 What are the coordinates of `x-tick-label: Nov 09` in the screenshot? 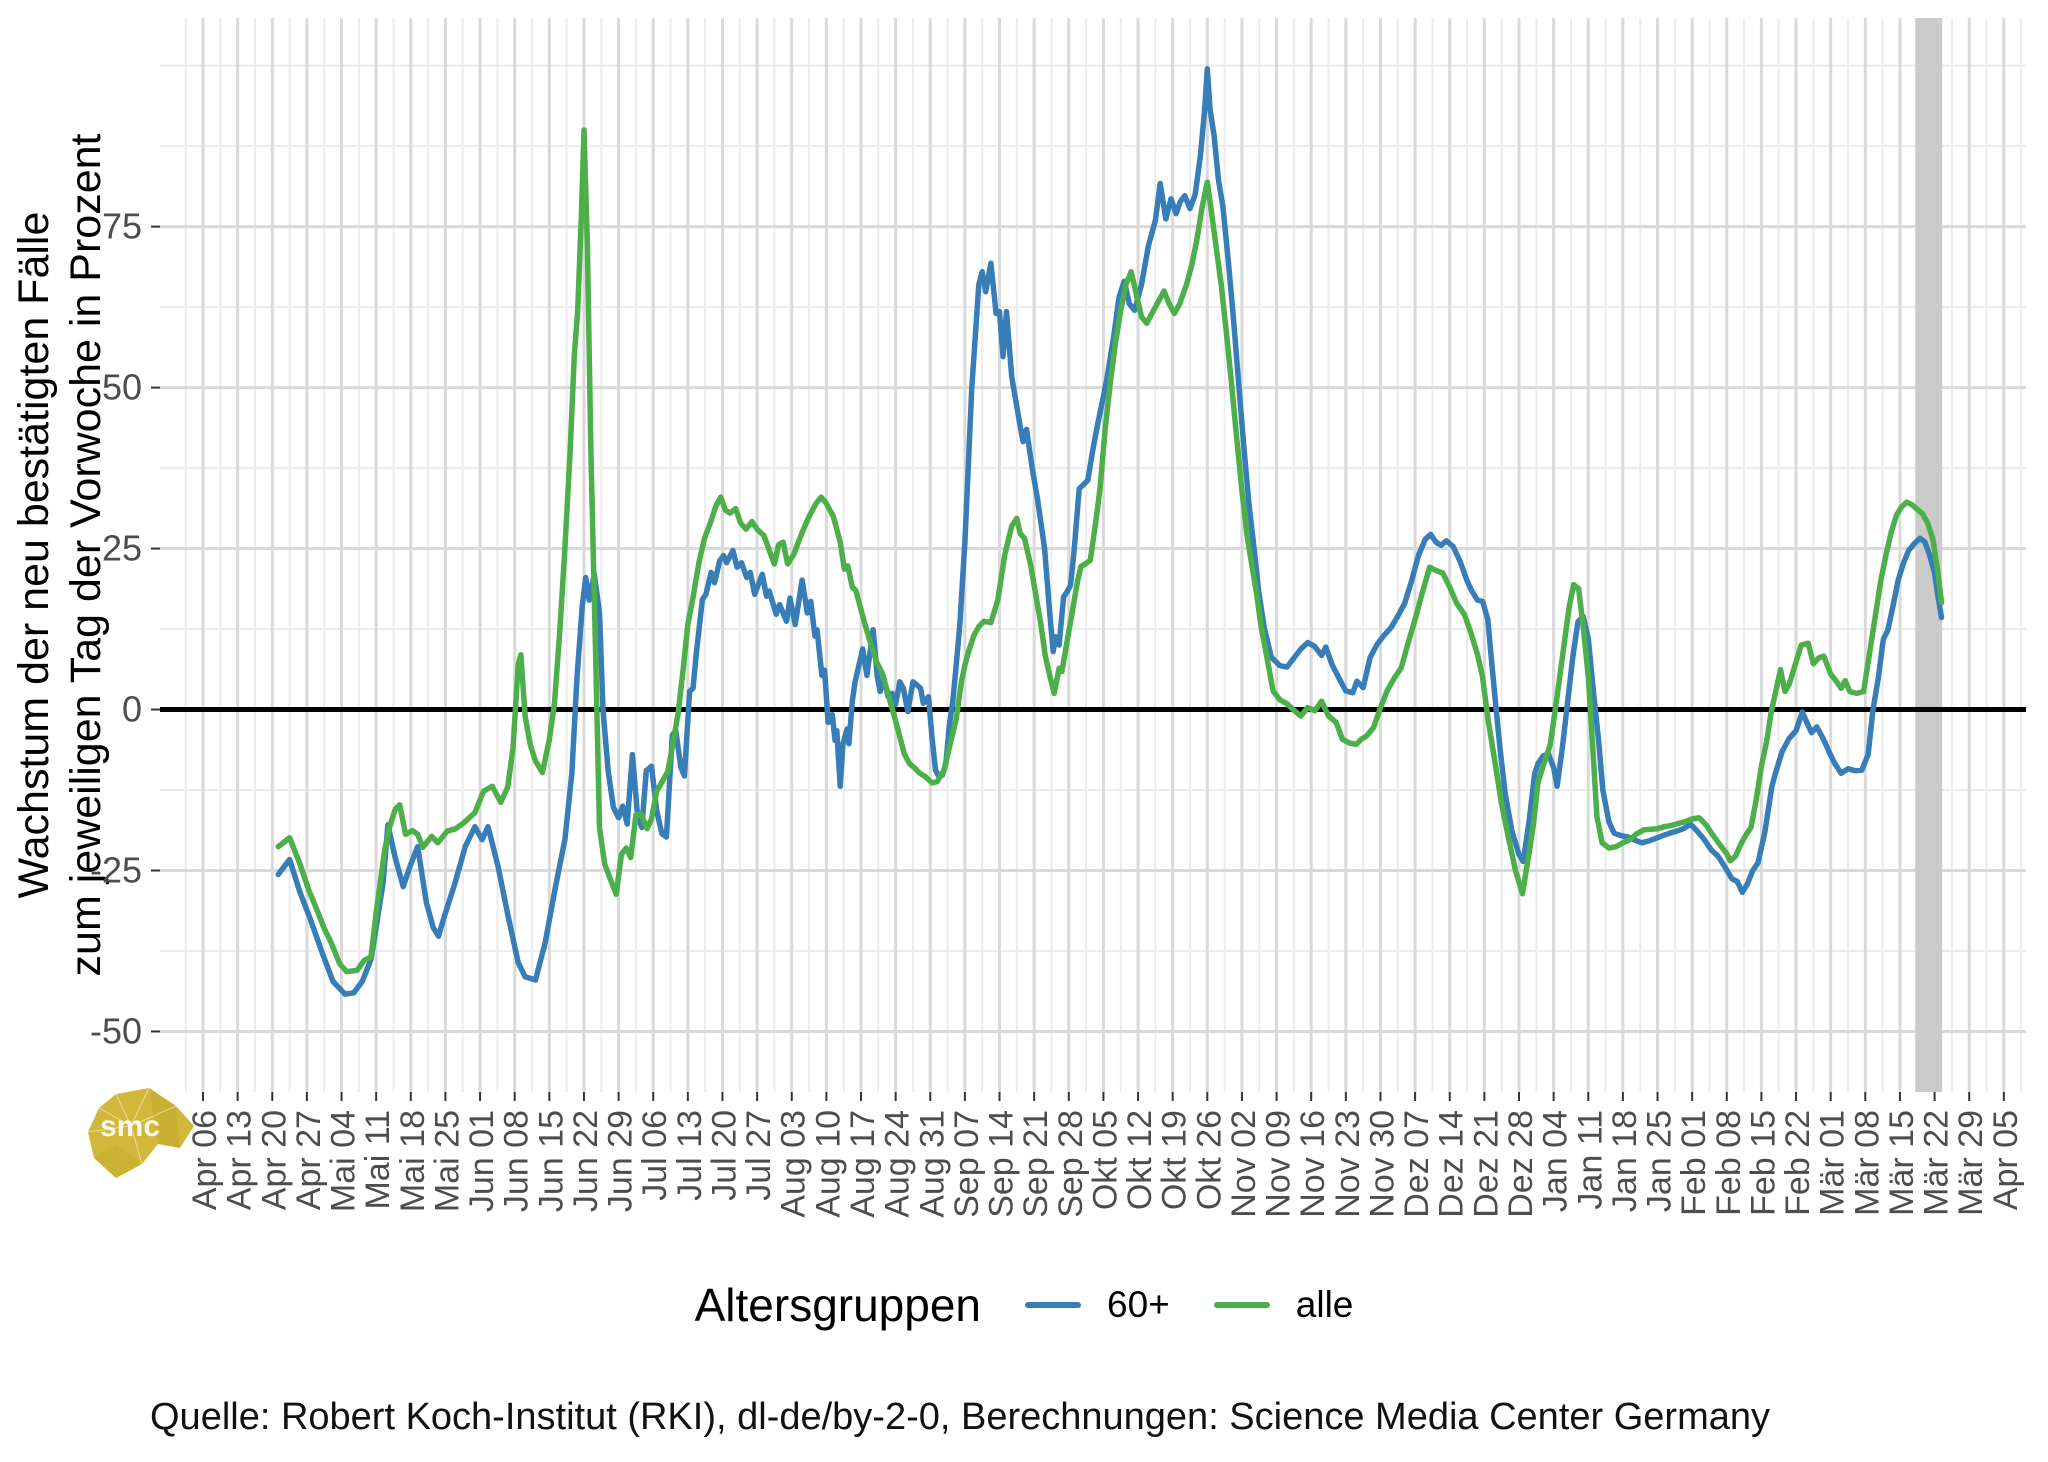 It's located at (1279, 1164).